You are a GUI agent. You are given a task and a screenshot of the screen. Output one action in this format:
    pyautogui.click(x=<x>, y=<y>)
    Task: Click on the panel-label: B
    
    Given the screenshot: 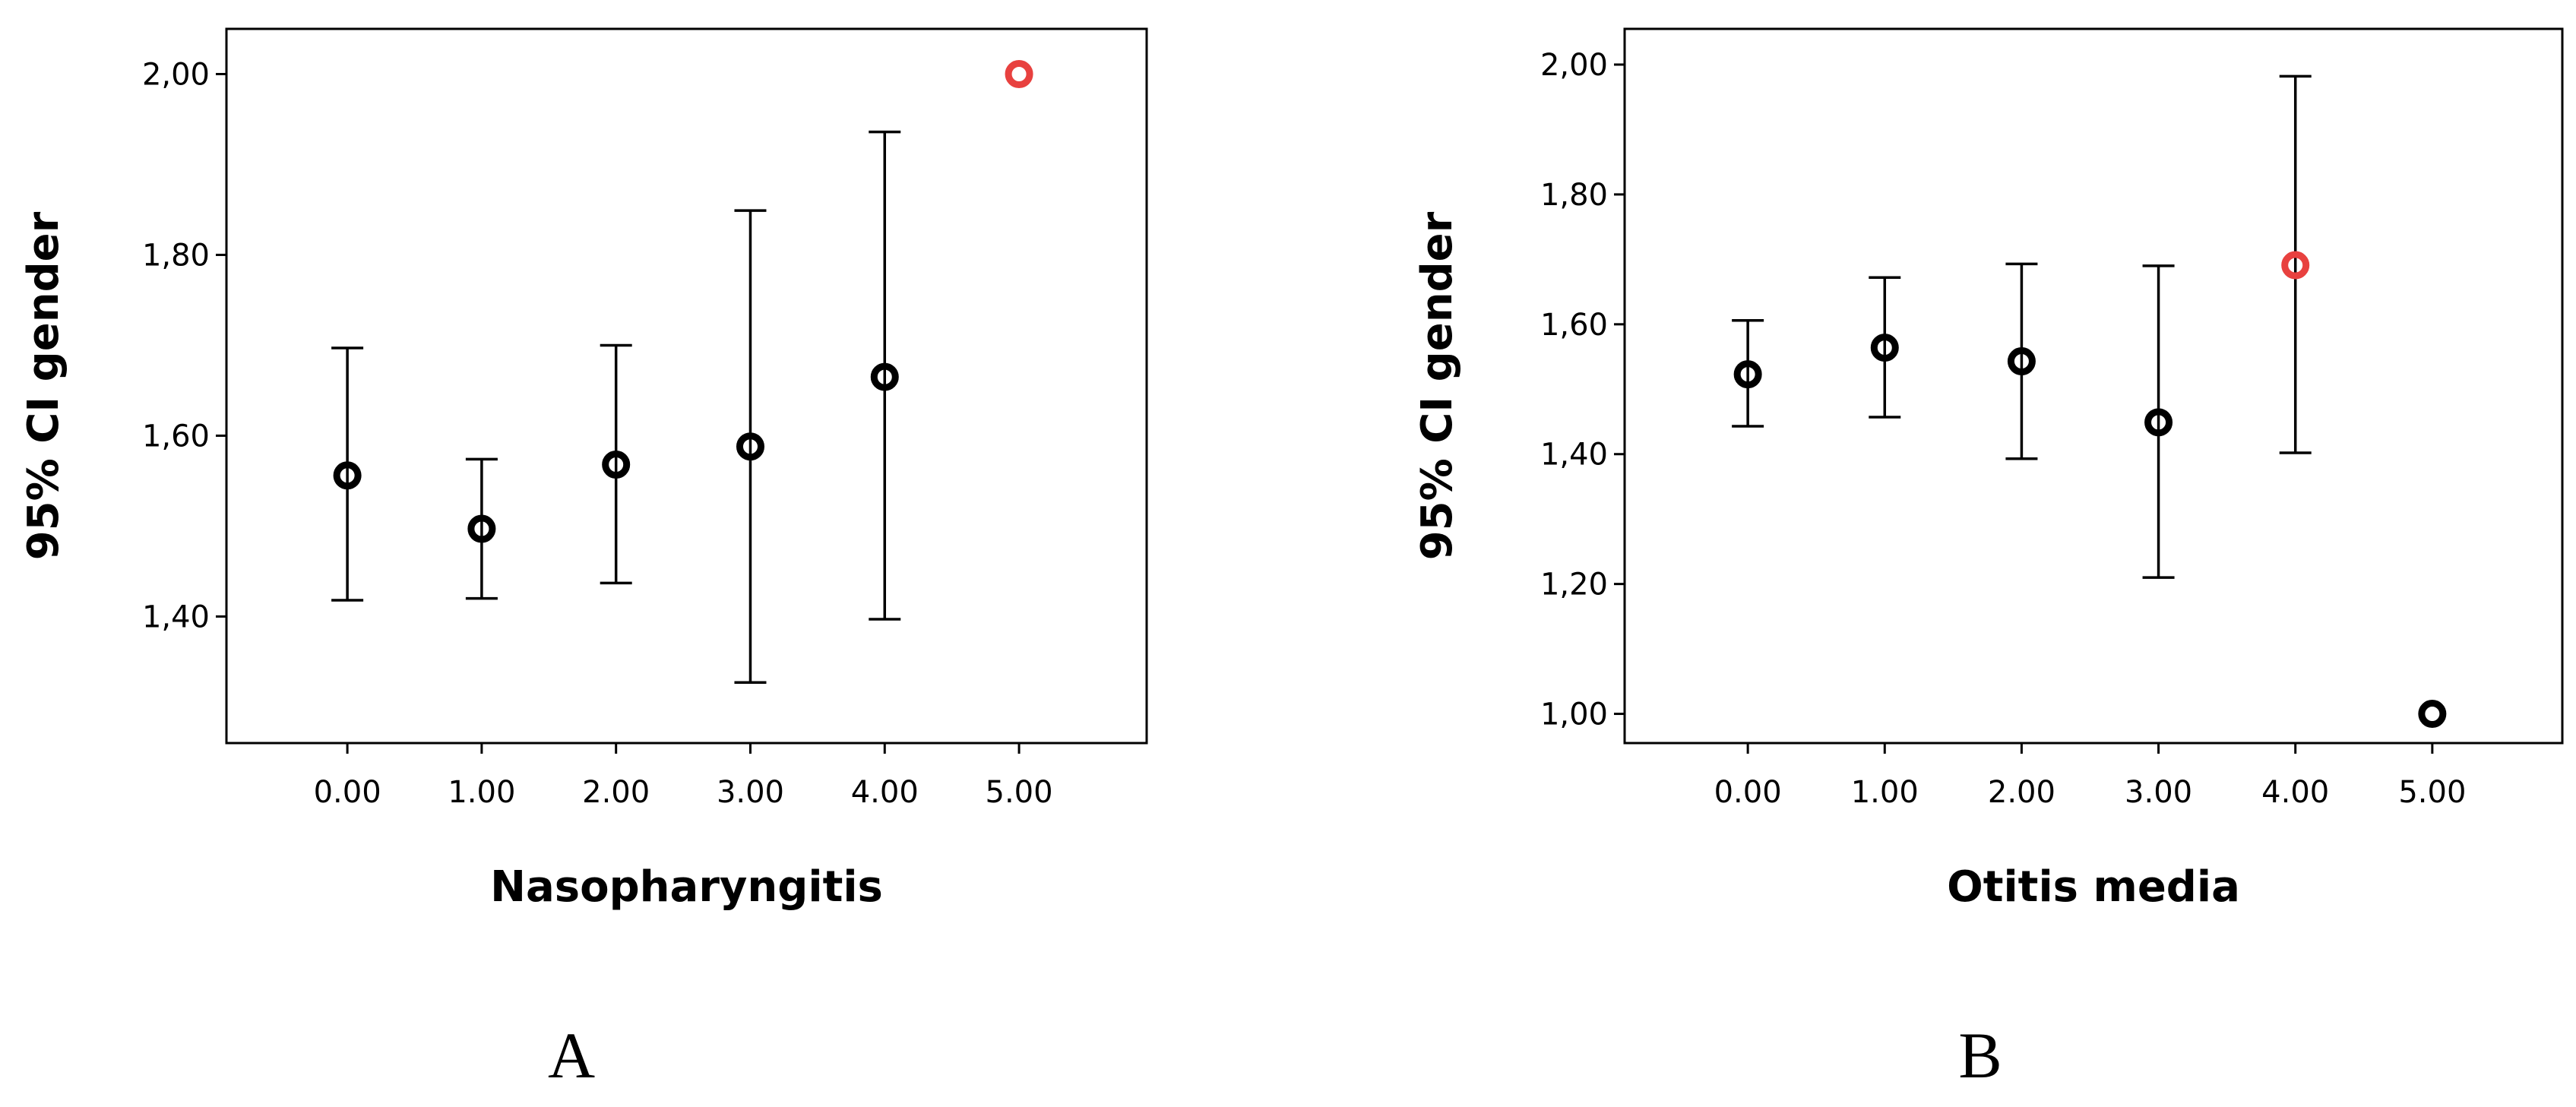 What is the action you would take?
    pyautogui.click(x=1980, y=1055)
    